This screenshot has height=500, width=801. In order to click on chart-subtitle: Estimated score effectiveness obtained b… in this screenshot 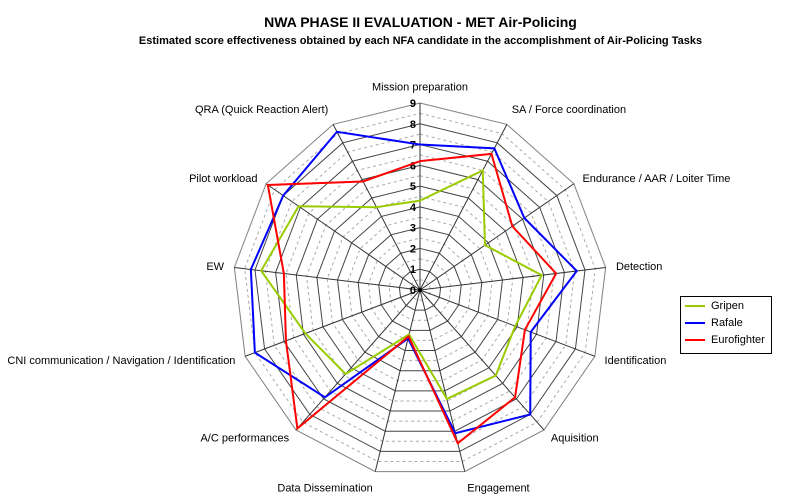, I will do `click(420, 41)`.